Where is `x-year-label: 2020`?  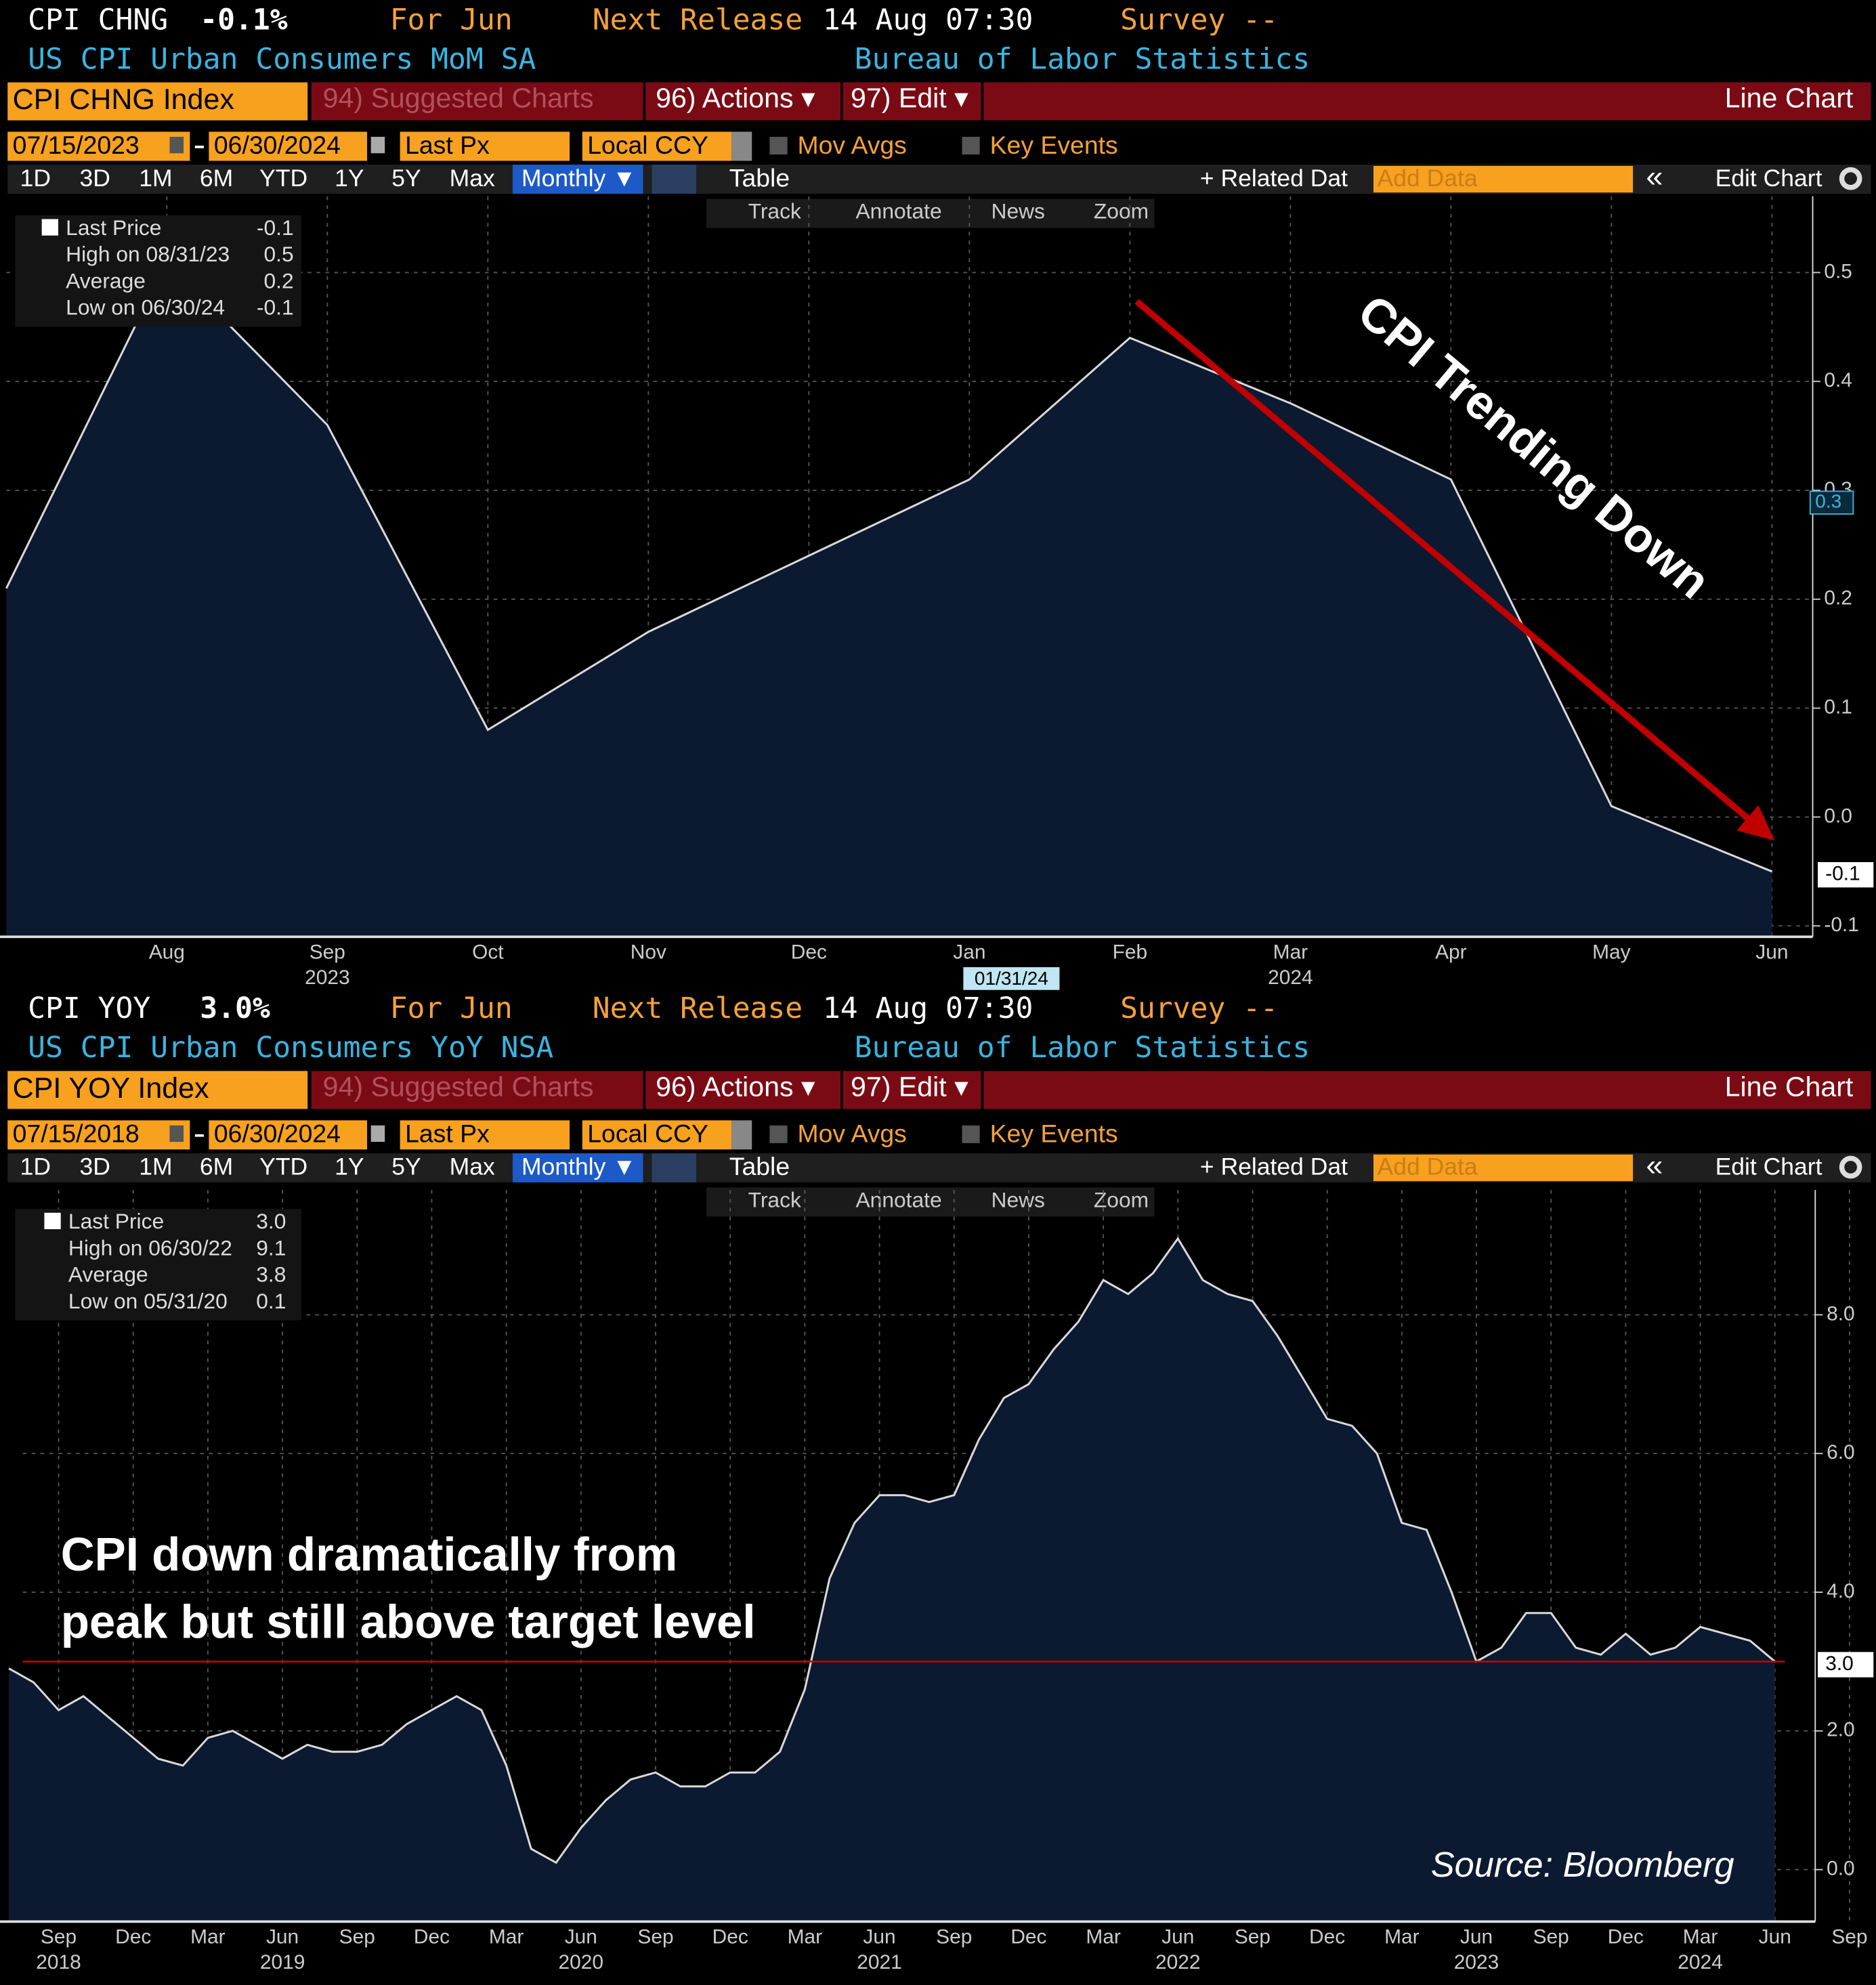 x-year-label: 2020 is located at coordinates (581, 1962).